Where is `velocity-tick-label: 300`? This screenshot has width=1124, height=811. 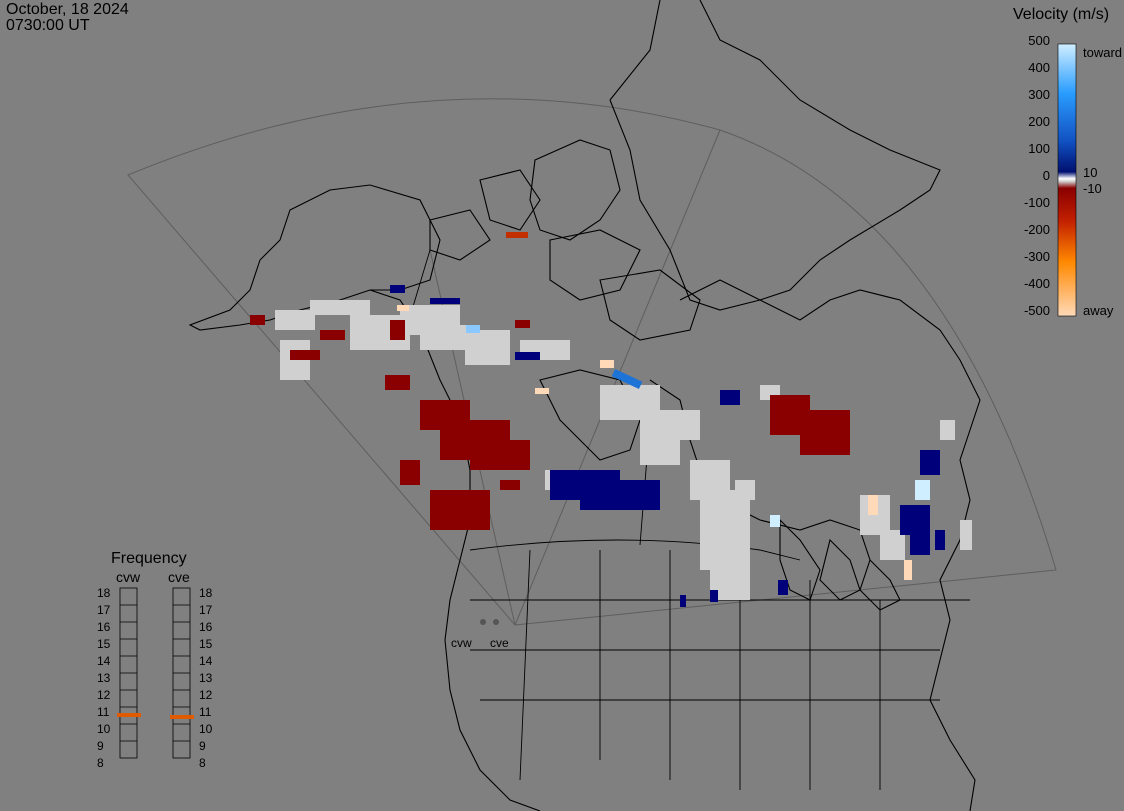
velocity-tick-label: 300 is located at coordinates (1039, 94).